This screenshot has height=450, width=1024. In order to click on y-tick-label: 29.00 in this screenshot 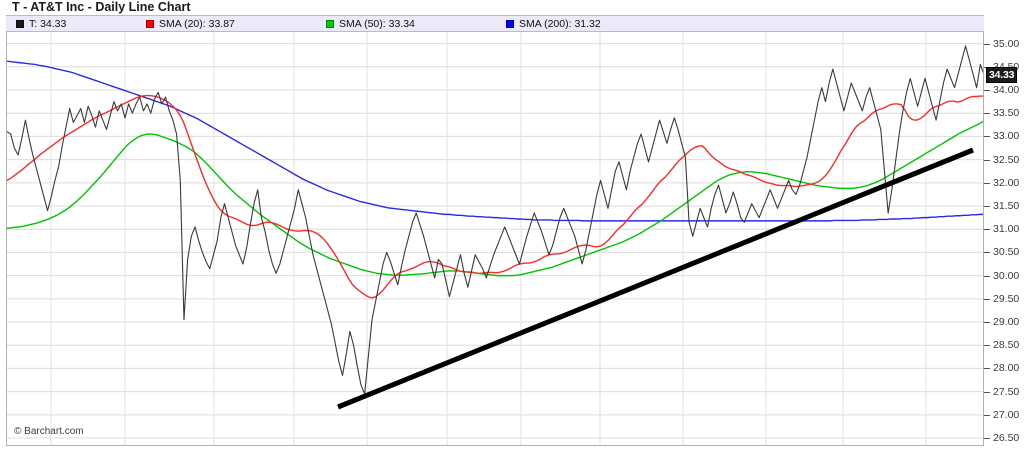, I will do `click(1006, 322)`.